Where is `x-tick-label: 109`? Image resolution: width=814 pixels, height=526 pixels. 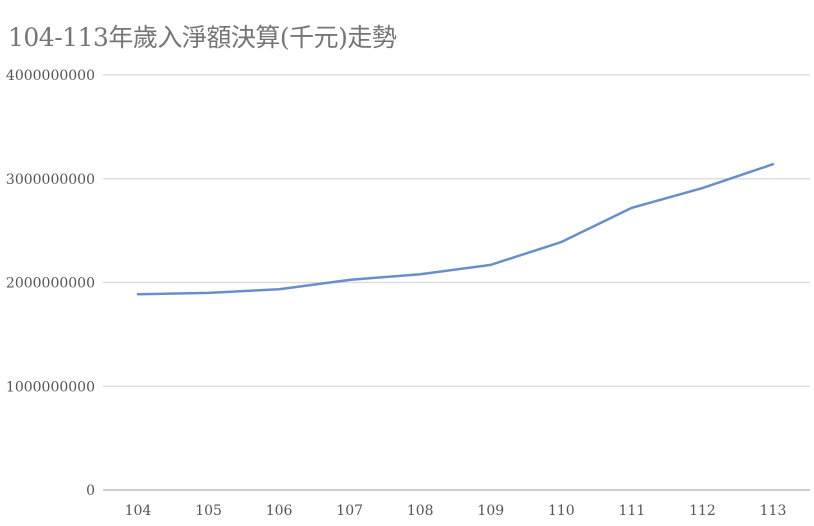
x-tick-label: 109 is located at coordinates (490, 511).